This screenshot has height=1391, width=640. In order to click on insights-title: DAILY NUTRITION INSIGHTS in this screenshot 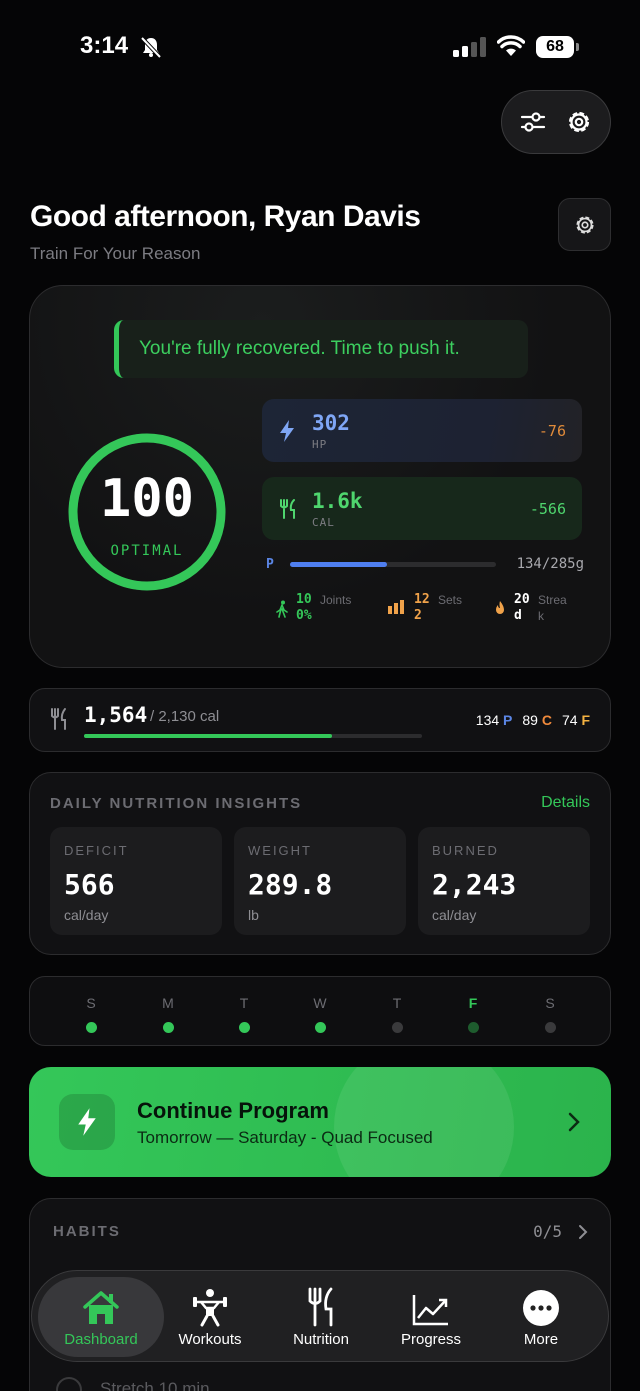, I will do `click(176, 803)`.